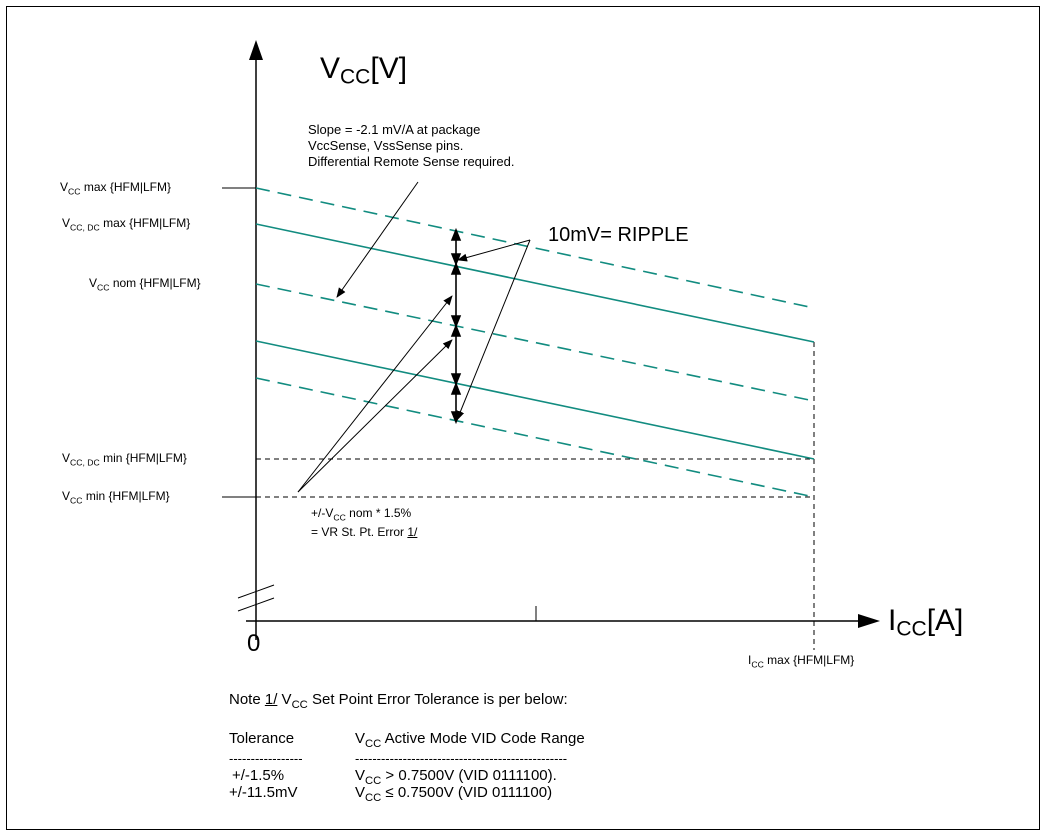 The width and height of the screenshot is (1050, 834). I want to click on vcc-dc-max-load-line, so click(535, 283).